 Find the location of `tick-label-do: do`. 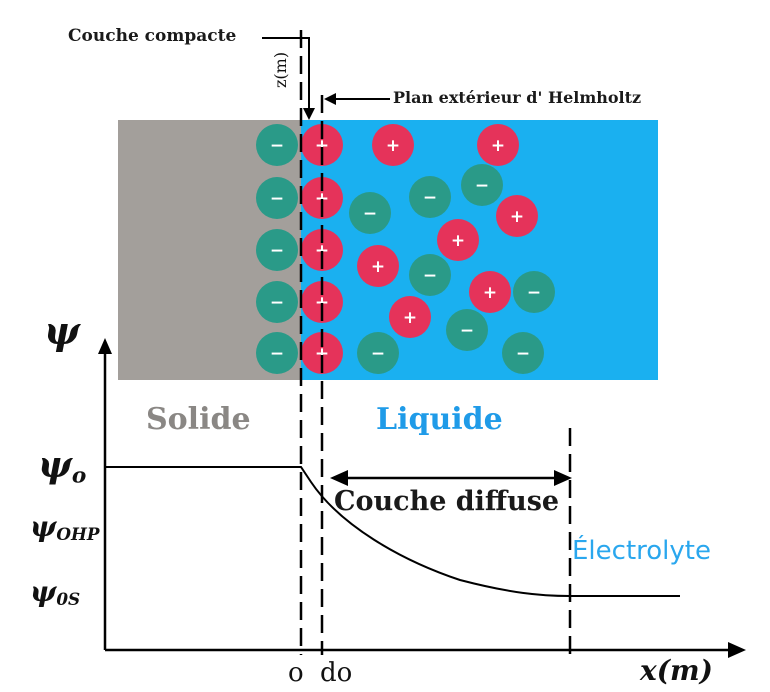

tick-label-do: do is located at coordinates (336, 673).